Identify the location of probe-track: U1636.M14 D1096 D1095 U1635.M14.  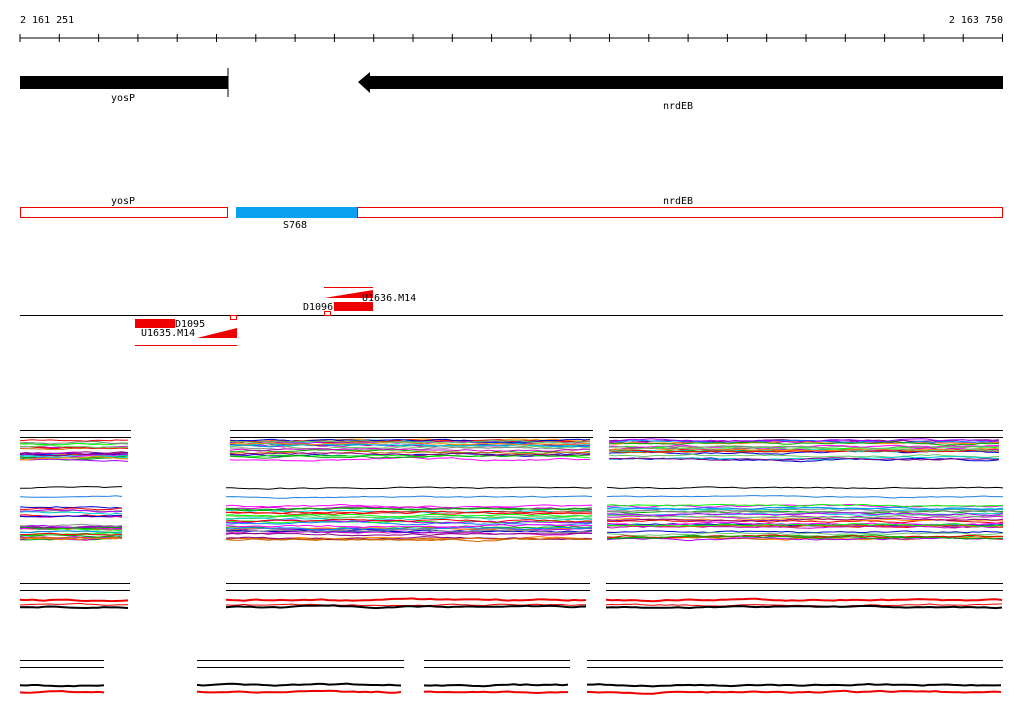
(511, 316).